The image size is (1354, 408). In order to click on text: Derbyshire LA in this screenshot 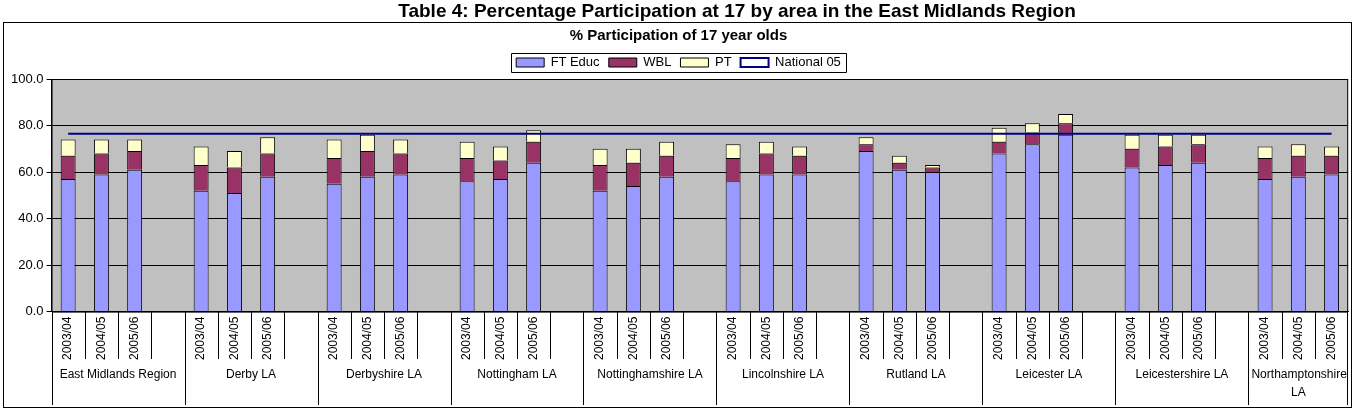, I will do `click(384, 374)`.